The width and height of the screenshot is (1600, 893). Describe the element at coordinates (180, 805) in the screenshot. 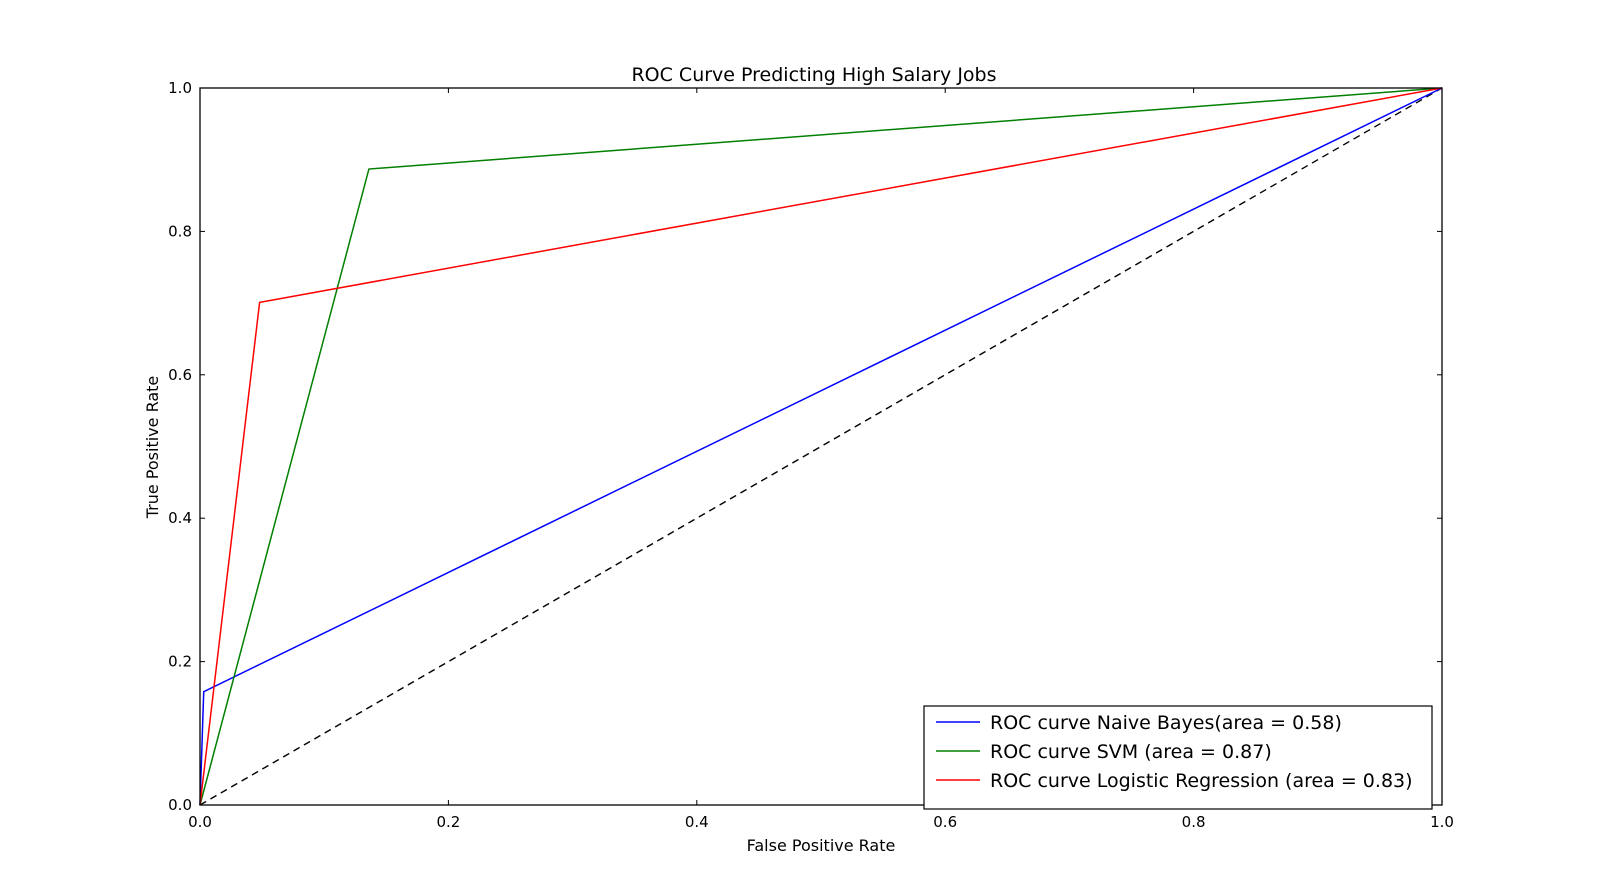

I see `y-tick-label: 0.0` at that location.